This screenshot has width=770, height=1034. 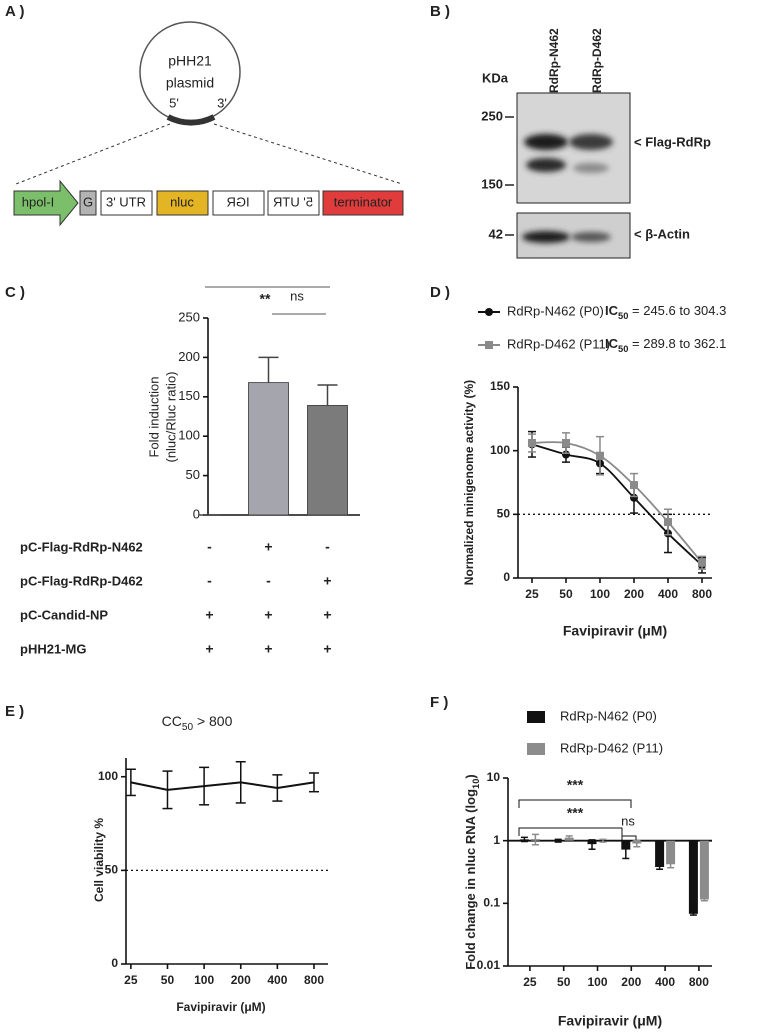 I want to click on ic50-label-rest: = 245.6 to 304.3, so click(x=677, y=310).